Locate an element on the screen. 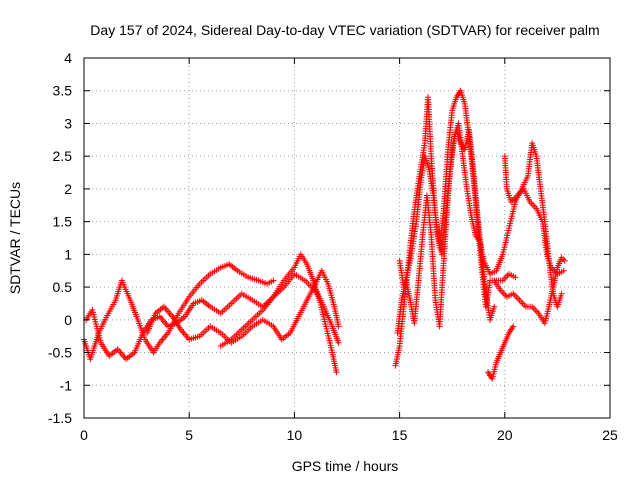  x-tick-label: 15 is located at coordinates (400, 435).